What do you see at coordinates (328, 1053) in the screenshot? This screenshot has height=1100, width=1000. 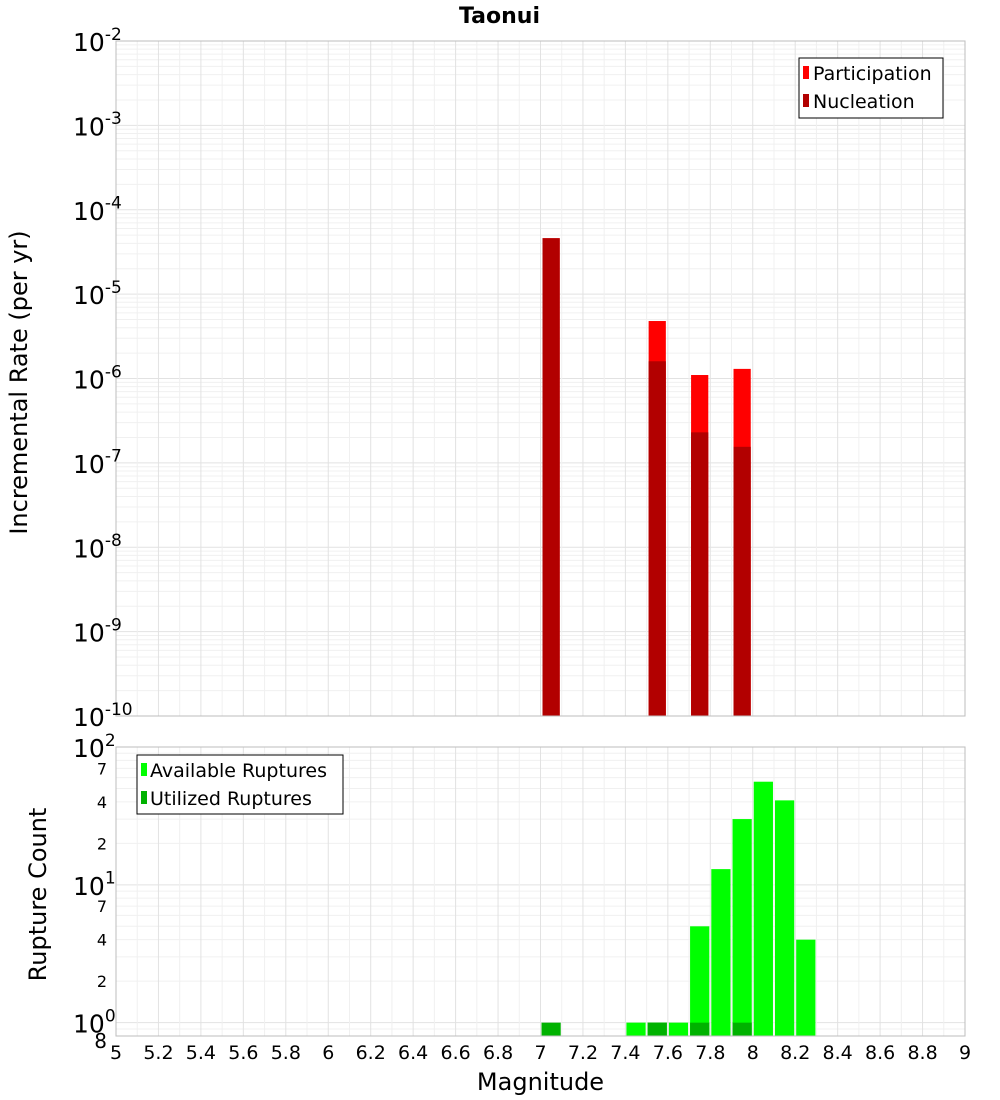 I see `x-tick-label: 6` at bounding box center [328, 1053].